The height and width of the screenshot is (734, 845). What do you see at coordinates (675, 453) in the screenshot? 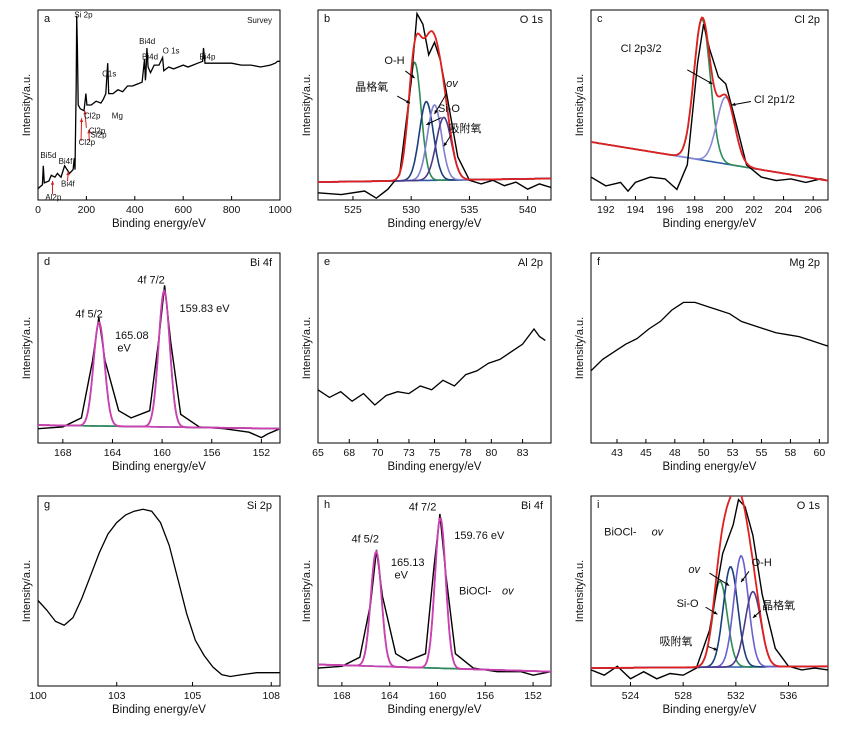
I see `x-tick-label: 48` at bounding box center [675, 453].